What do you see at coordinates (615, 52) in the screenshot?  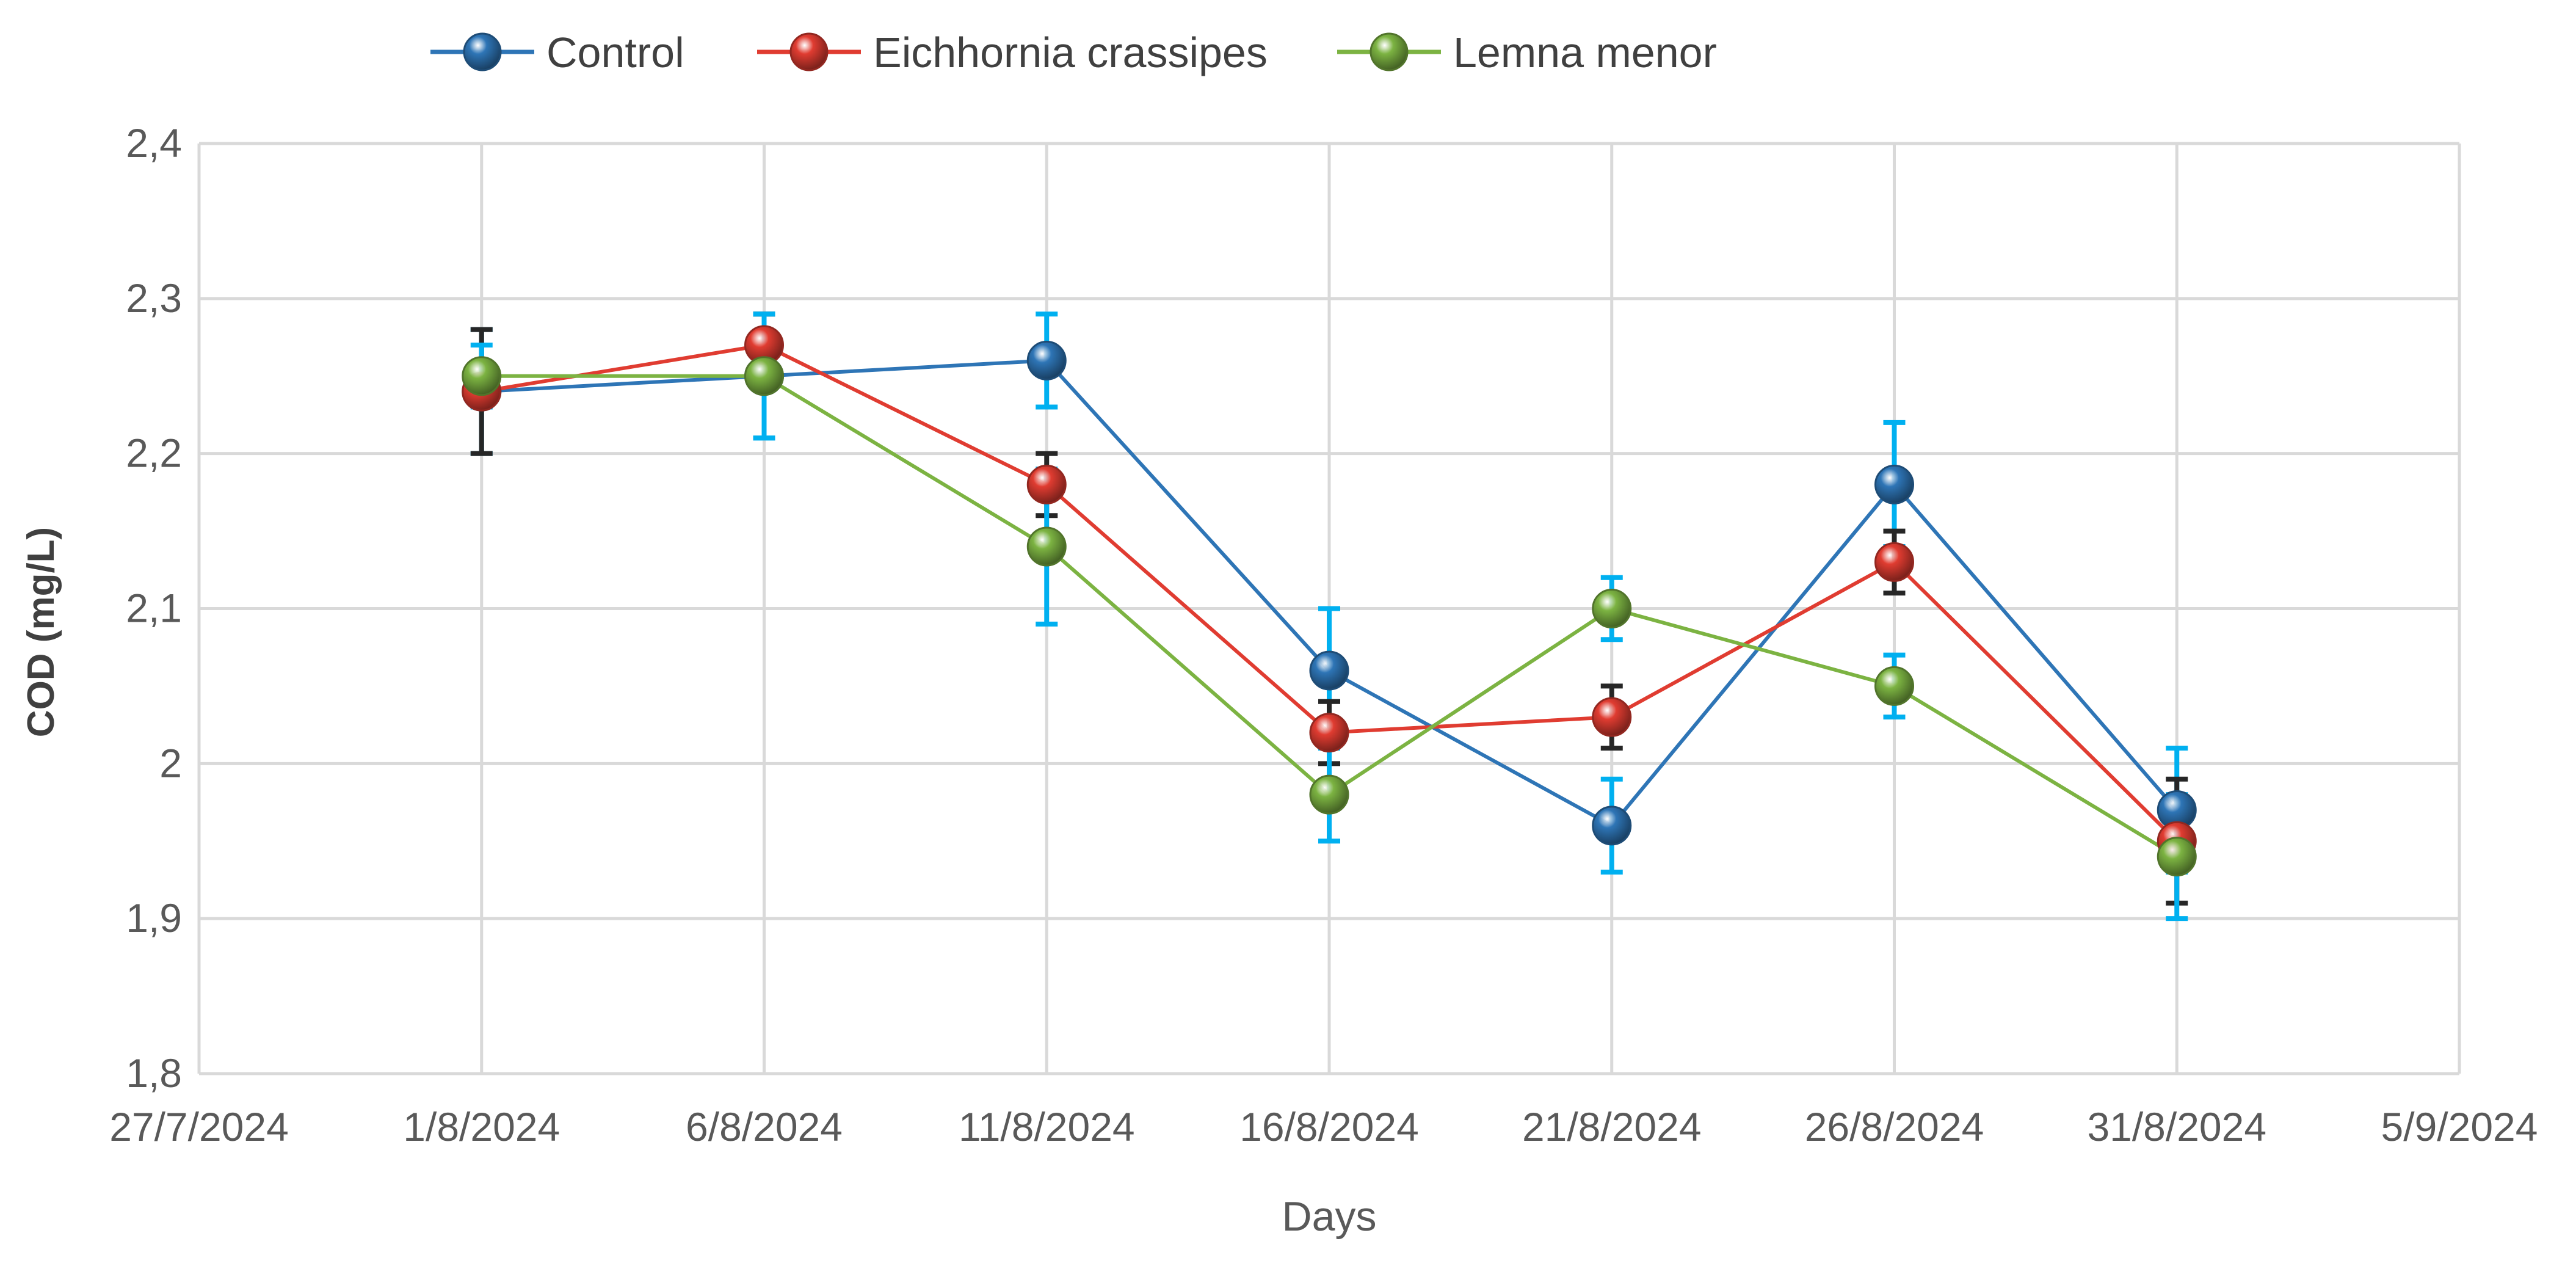 I see `legend-label: Control` at bounding box center [615, 52].